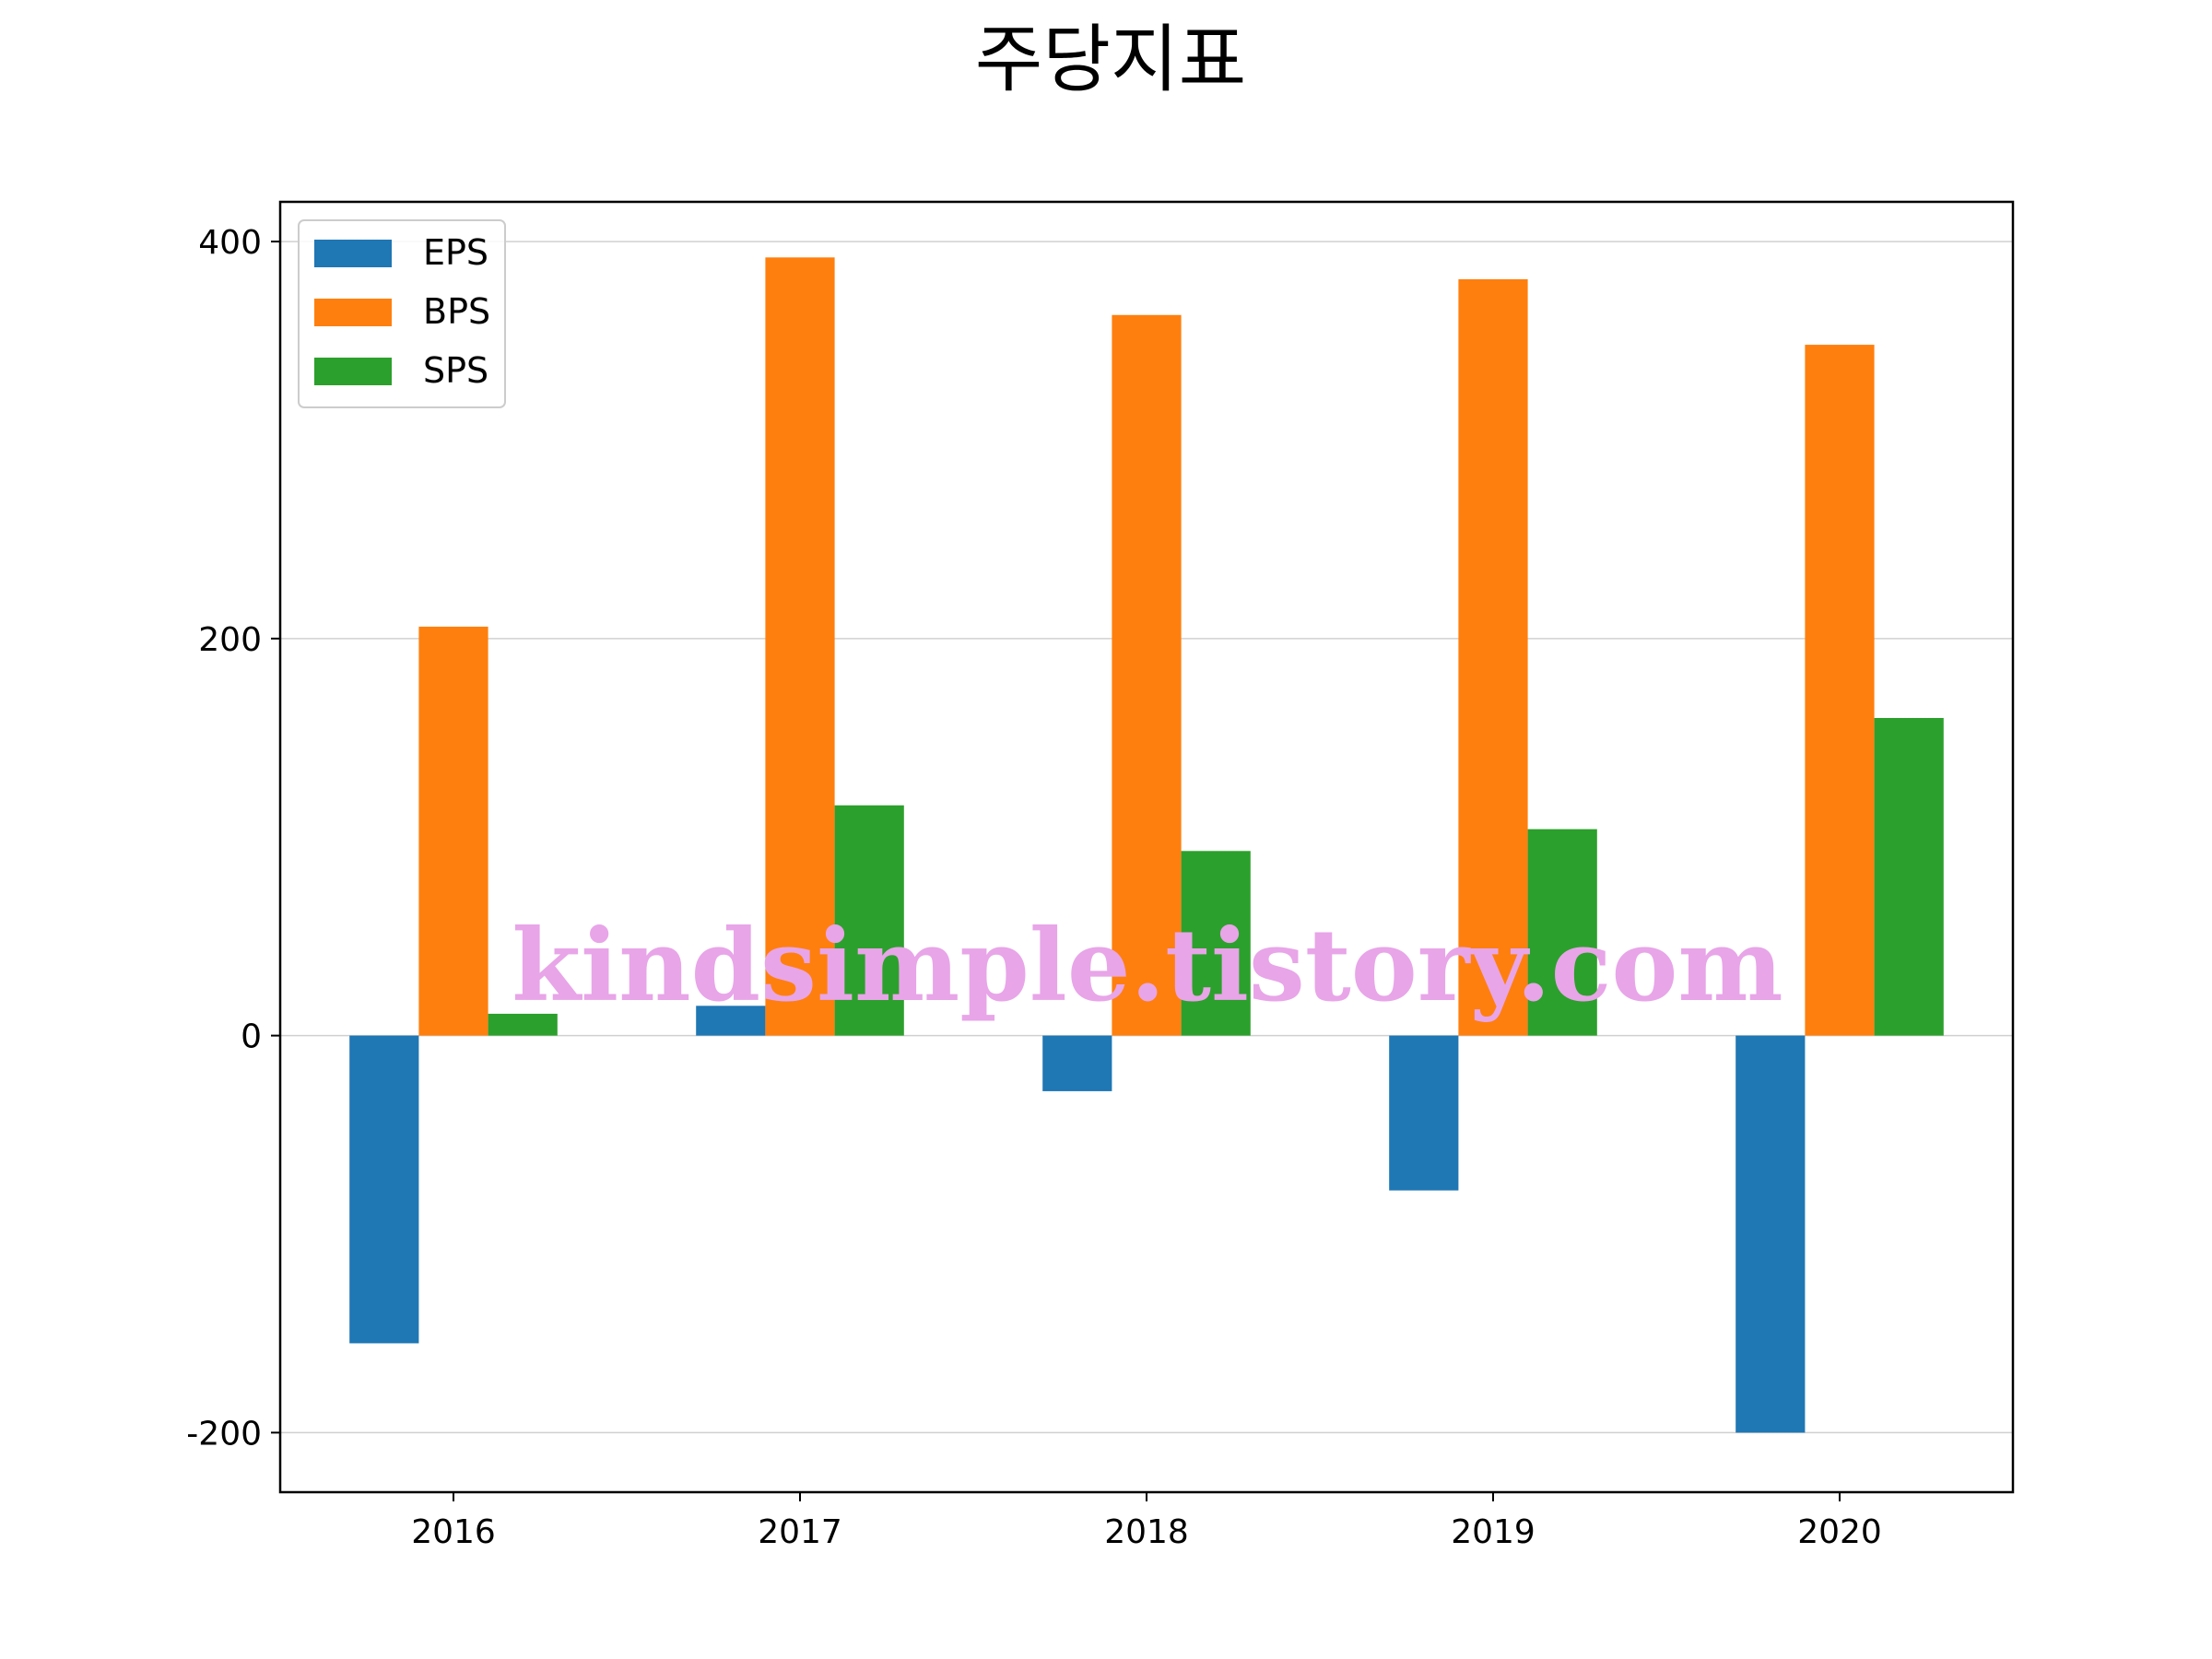 The image size is (2212, 1659). What do you see at coordinates (800, 646) in the screenshot?
I see `bar-bps-2017` at bounding box center [800, 646].